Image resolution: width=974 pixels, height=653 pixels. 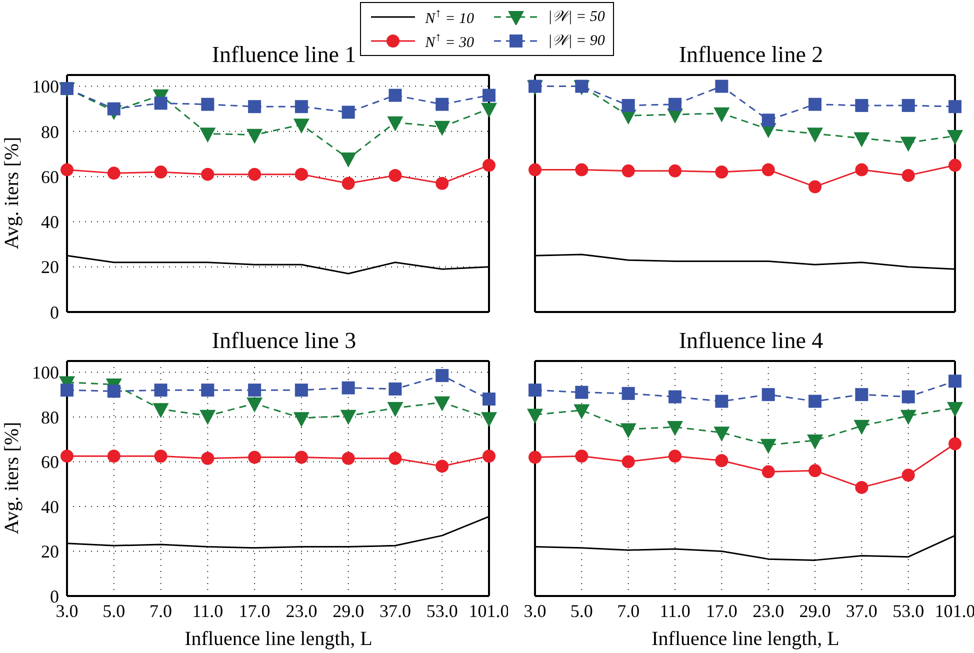 I want to click on legend-label: N$^{↑}$ = 30, so click(x=449, y=41).